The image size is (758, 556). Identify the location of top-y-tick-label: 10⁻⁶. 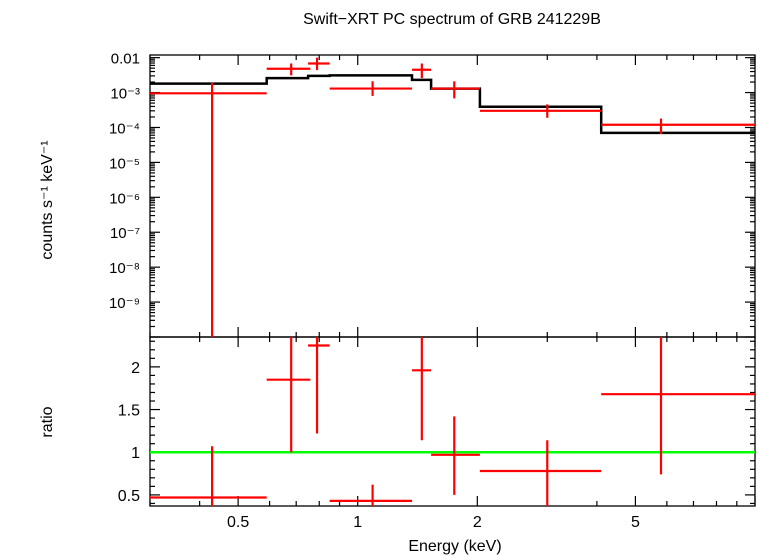
(124, 198).